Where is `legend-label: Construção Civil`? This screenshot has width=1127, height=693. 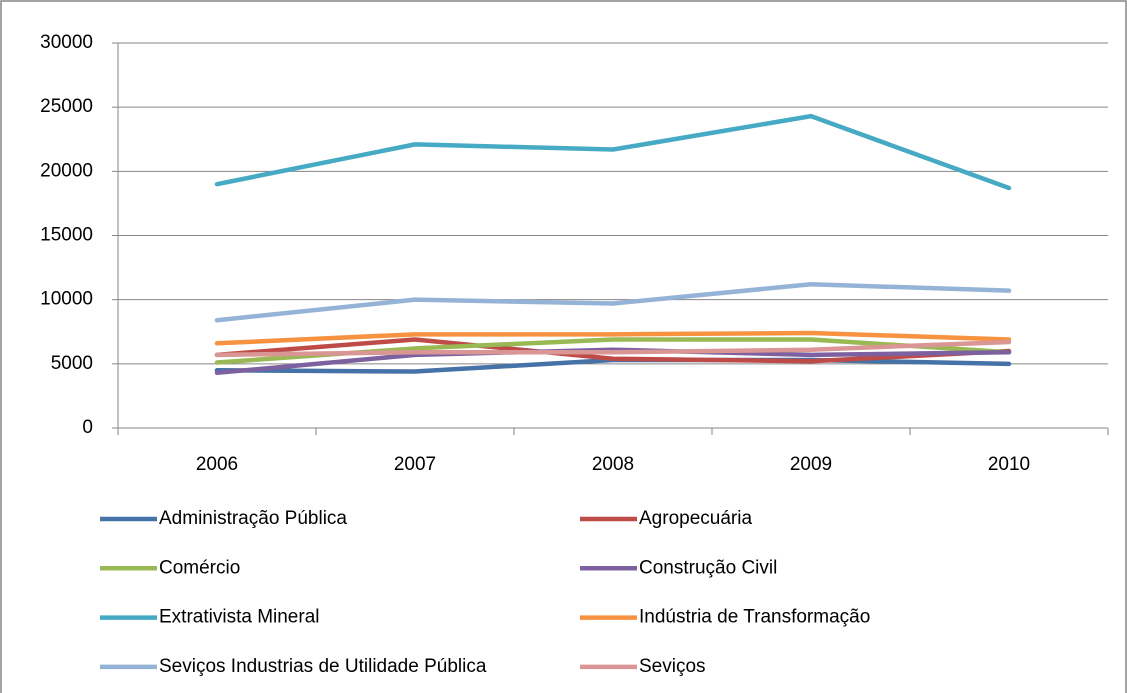
legend-label: Construção Civil is located at coordinates (708, 567).